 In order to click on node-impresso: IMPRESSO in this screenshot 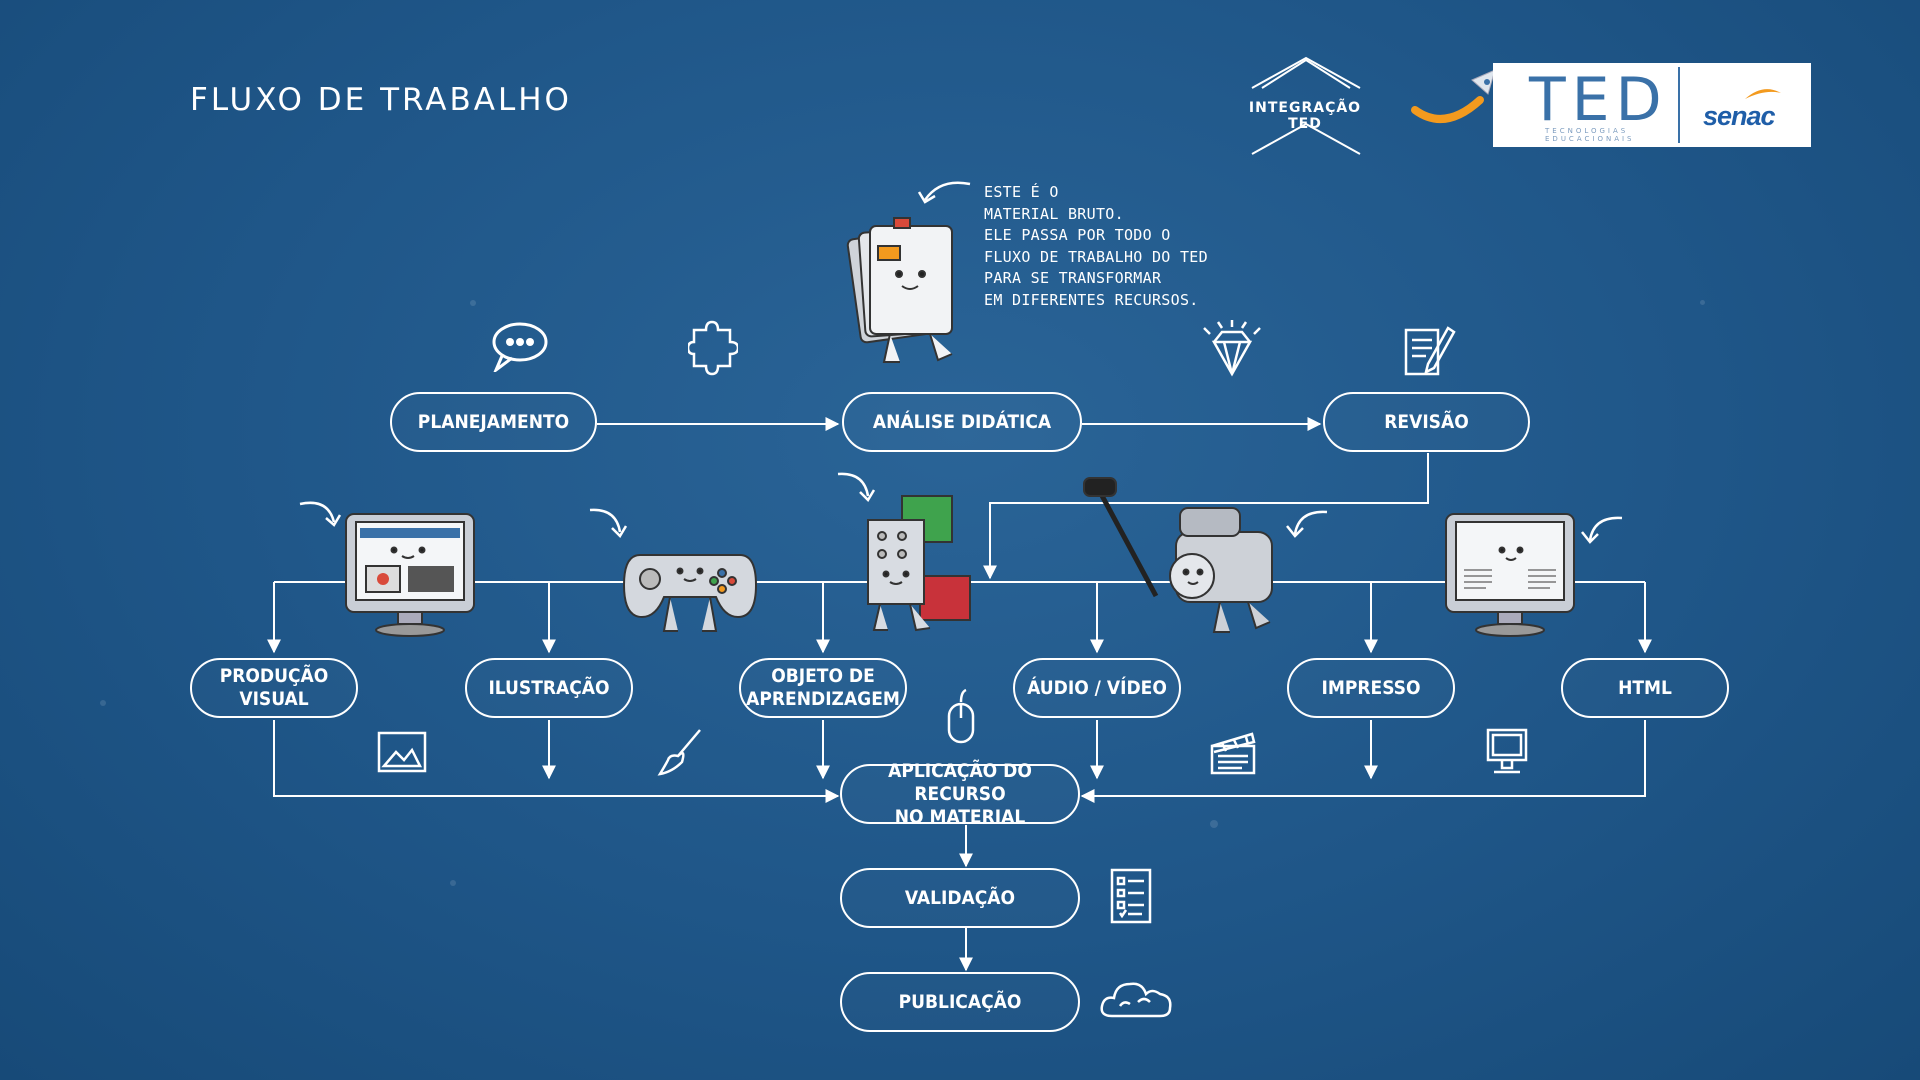, I will do `click(1371, 688)`.